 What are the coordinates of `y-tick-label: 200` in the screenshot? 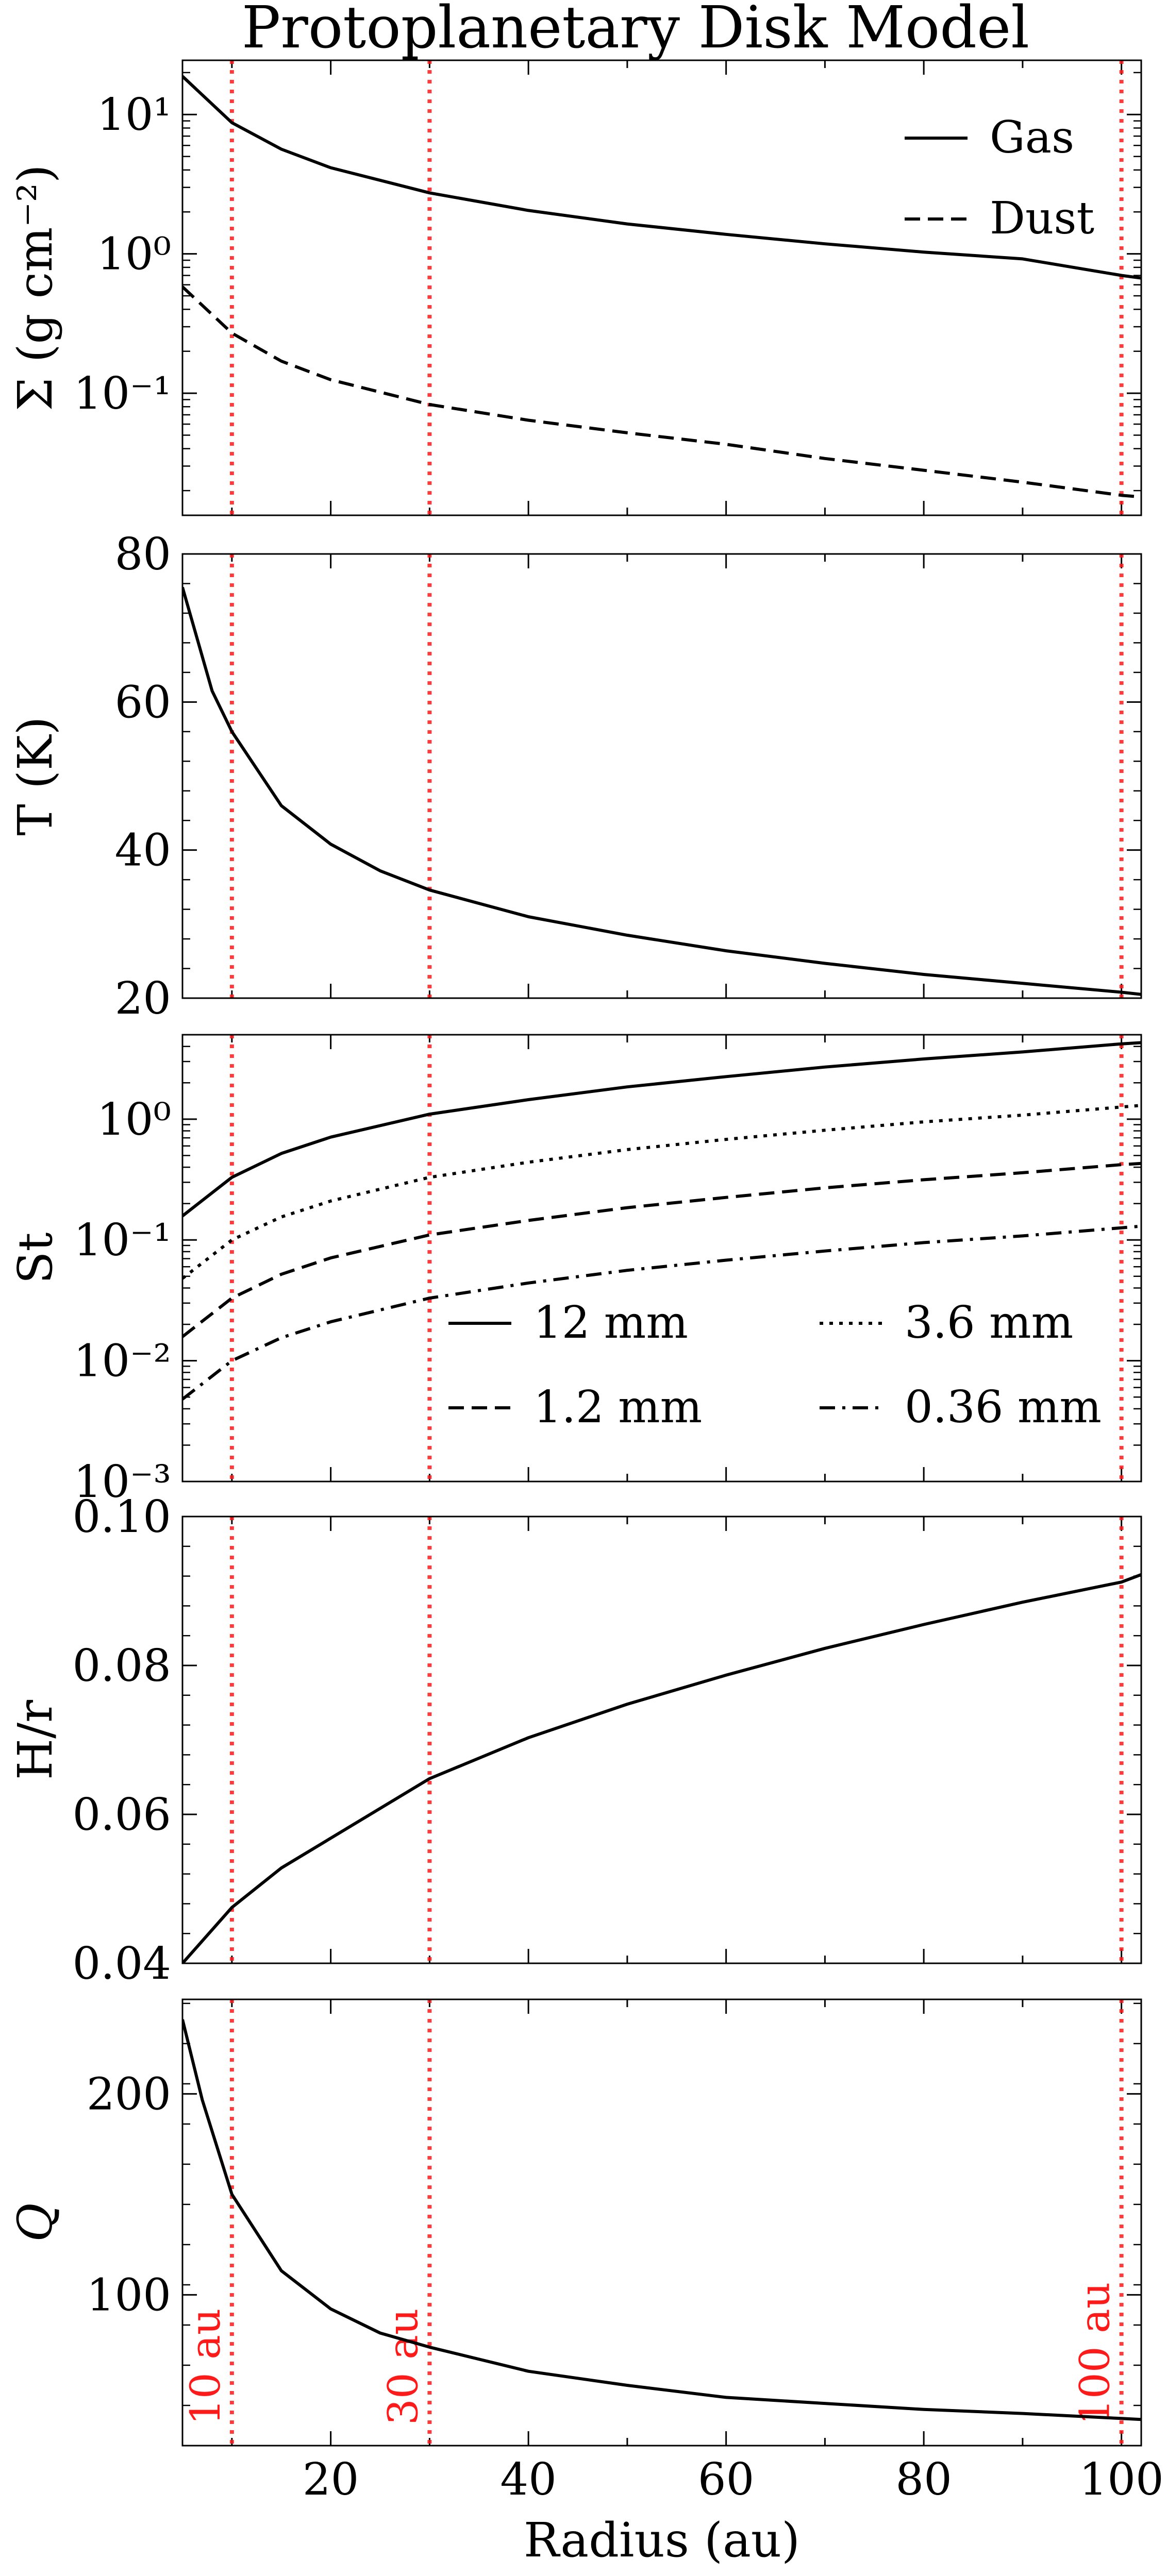 It's located at (129, 2094).